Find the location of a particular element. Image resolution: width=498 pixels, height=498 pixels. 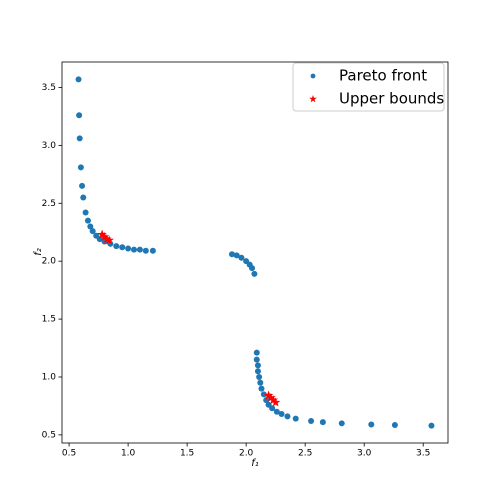

x-tick-label: 2.0 is located at coordinates (246, 454).